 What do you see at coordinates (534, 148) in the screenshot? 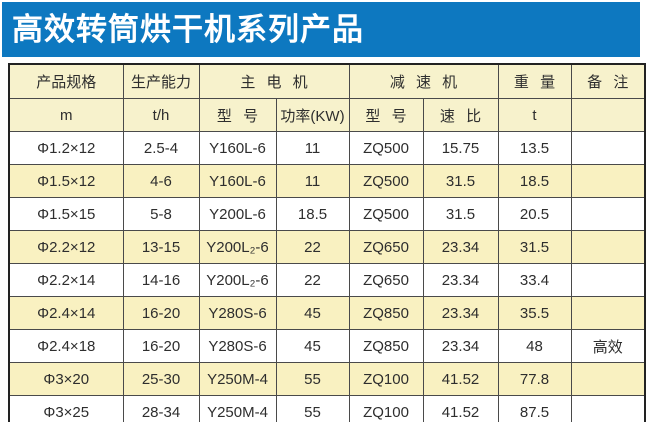
I see `table-cell: 13.5` at bounding box center [534, 148].